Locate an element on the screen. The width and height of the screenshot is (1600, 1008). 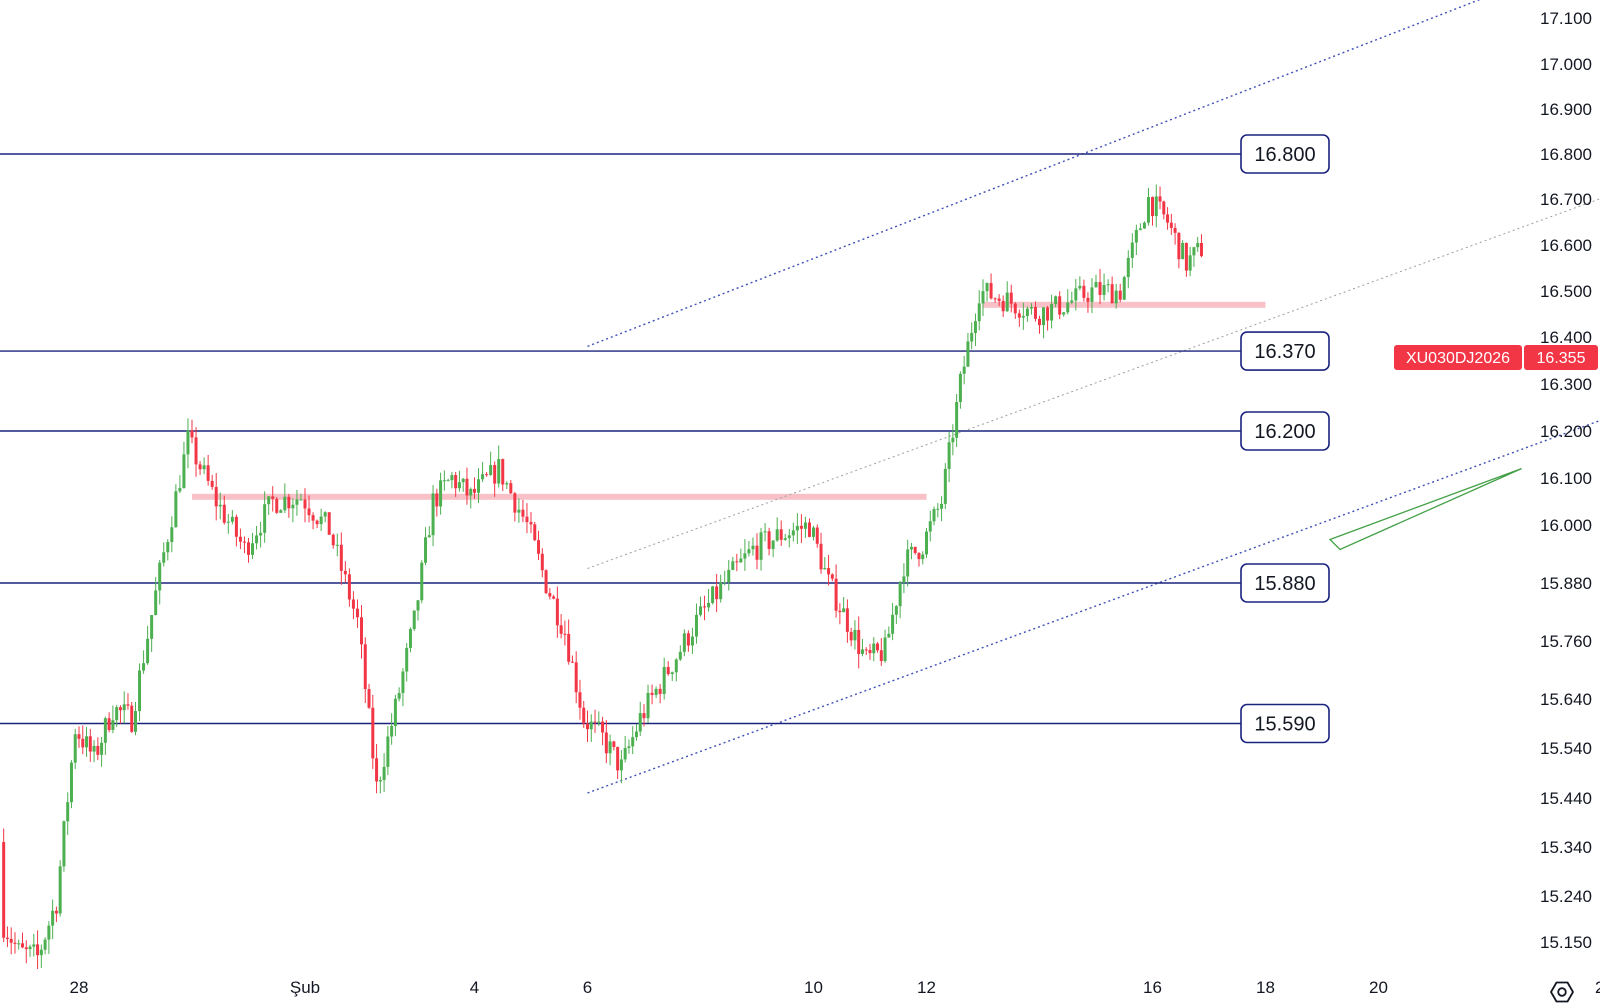
y-tick-label: 15.540 is located at coordinates (1566, 748).